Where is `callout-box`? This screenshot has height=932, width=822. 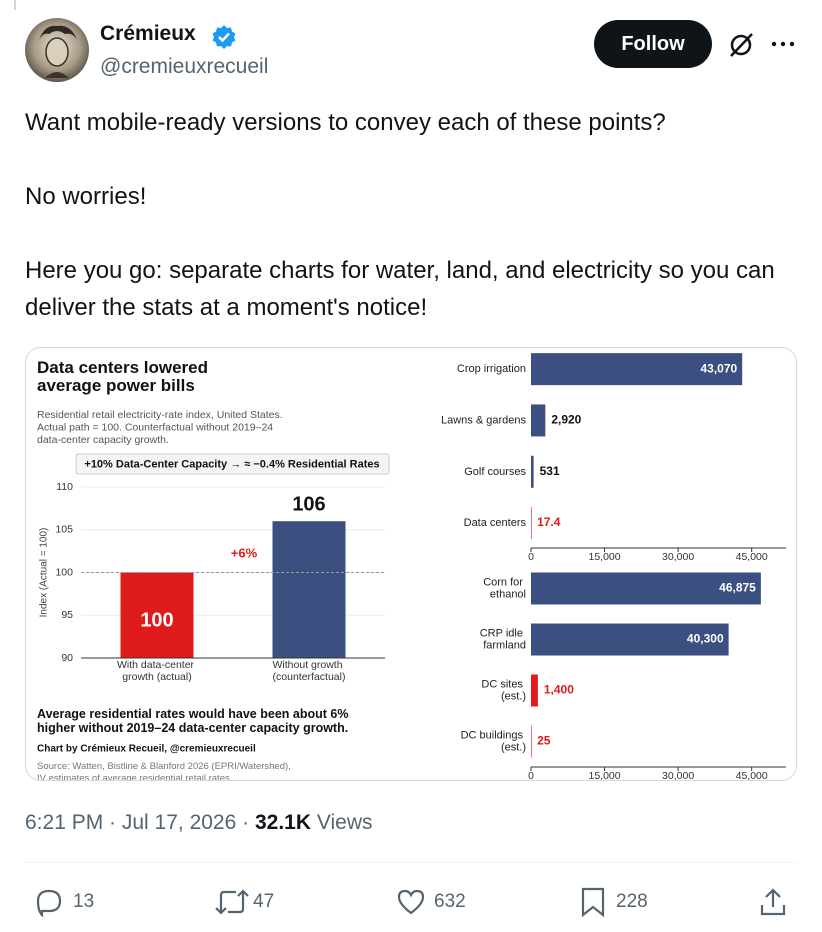
callout-box is located at coordinates (232, 464).